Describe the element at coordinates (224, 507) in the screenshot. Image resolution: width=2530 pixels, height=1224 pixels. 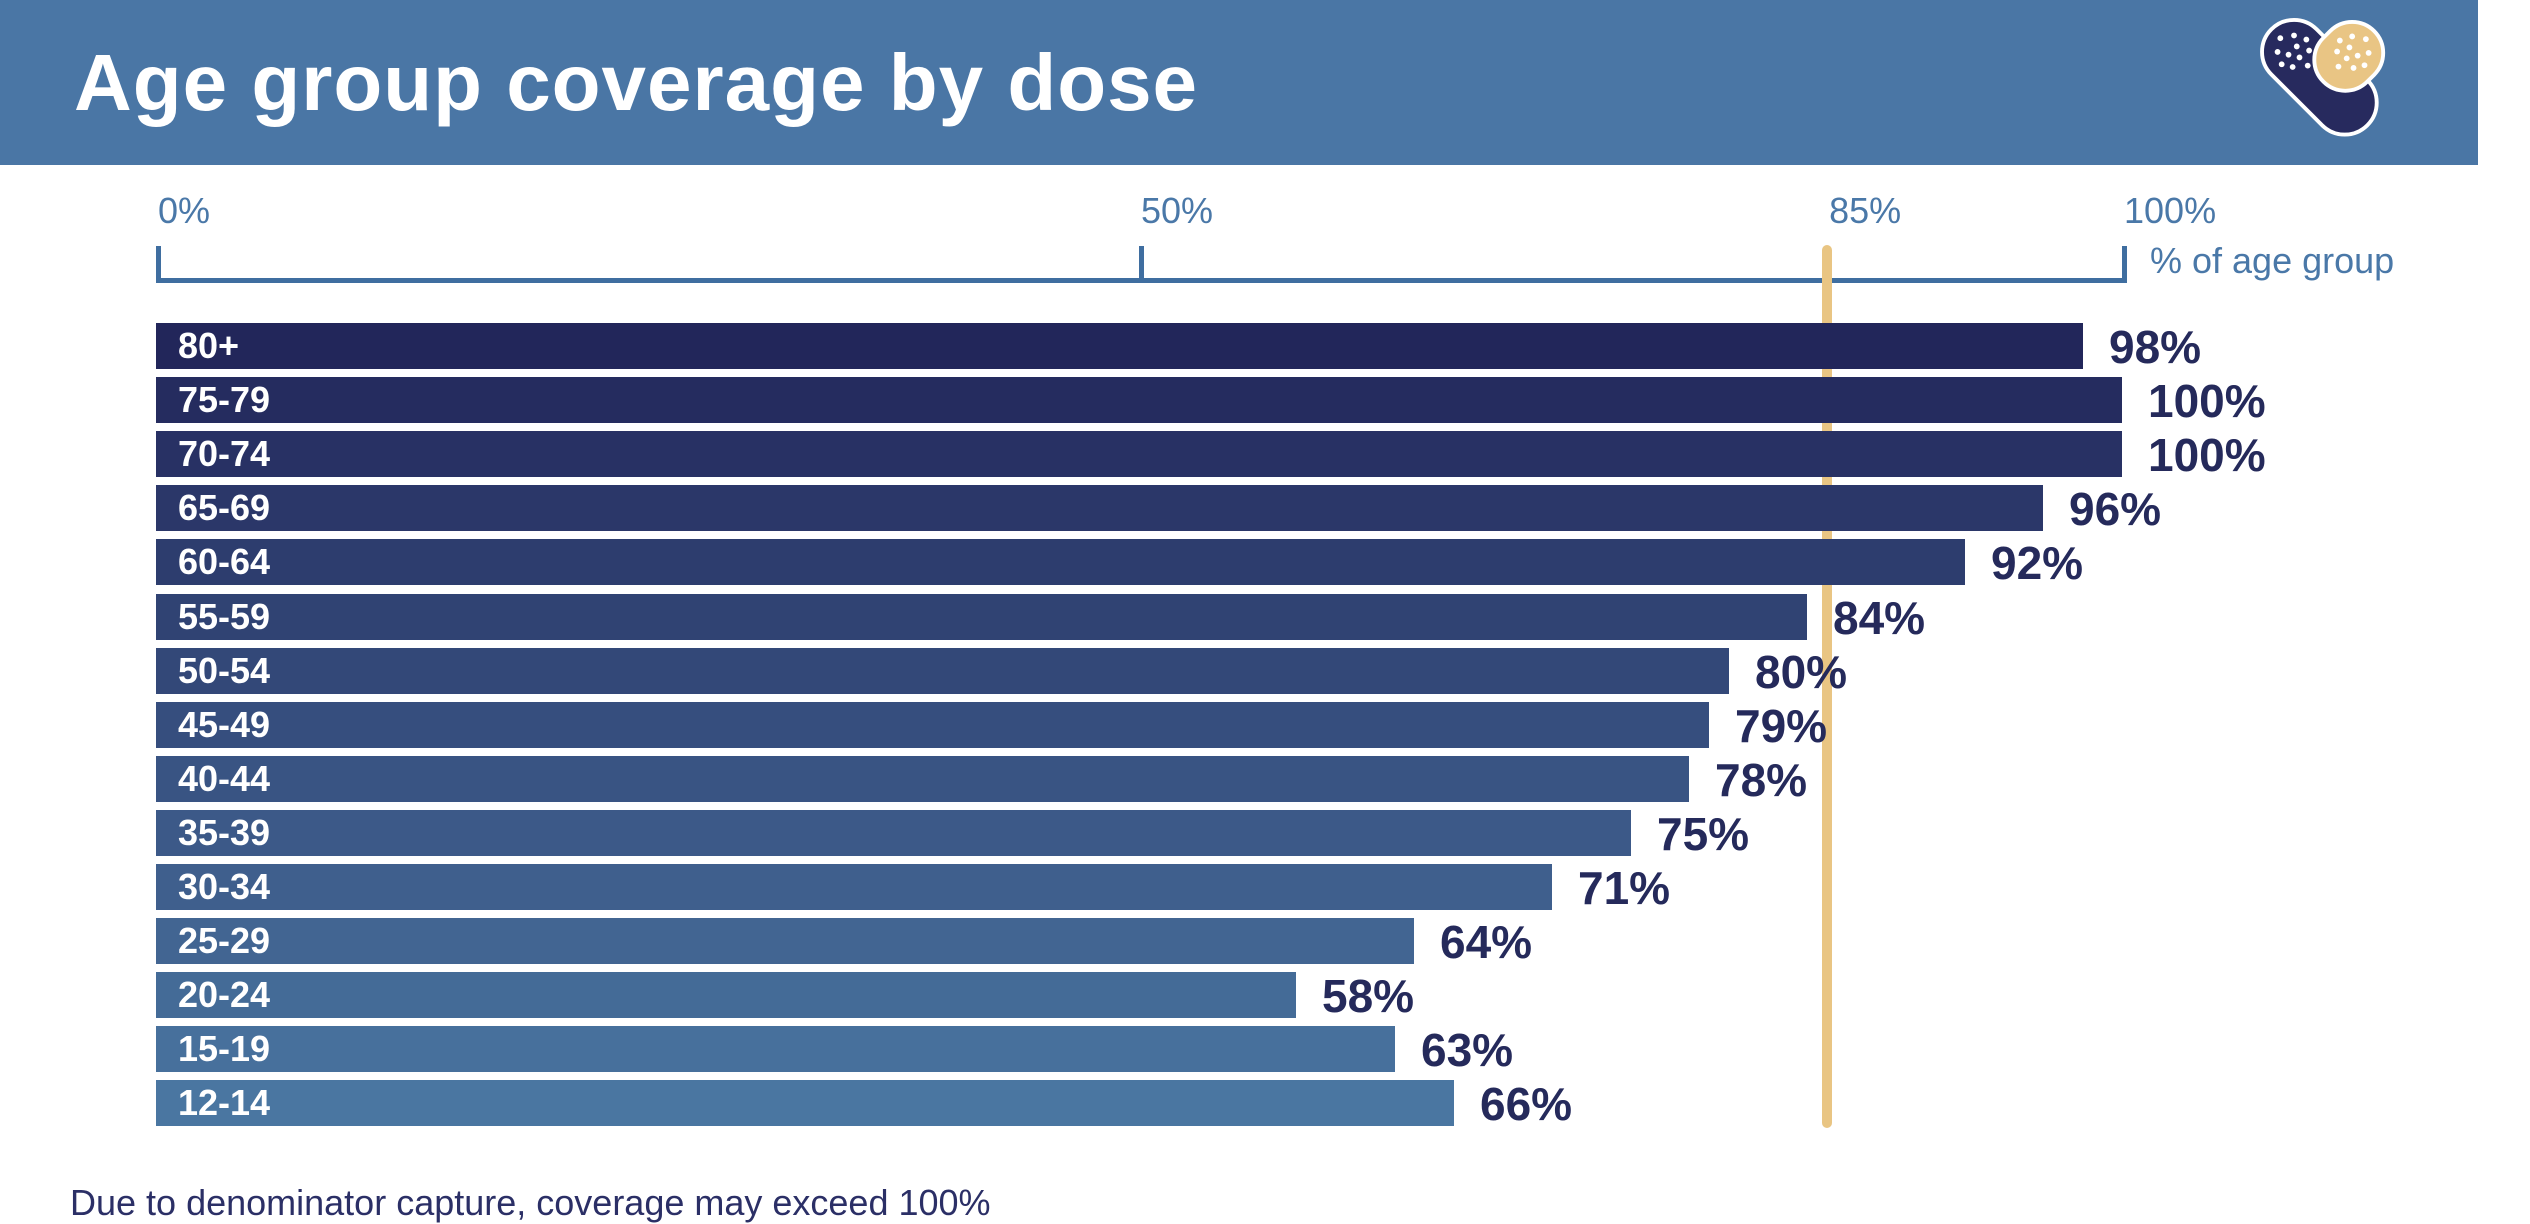
I see `bar-category-label: 65-69` at that location.